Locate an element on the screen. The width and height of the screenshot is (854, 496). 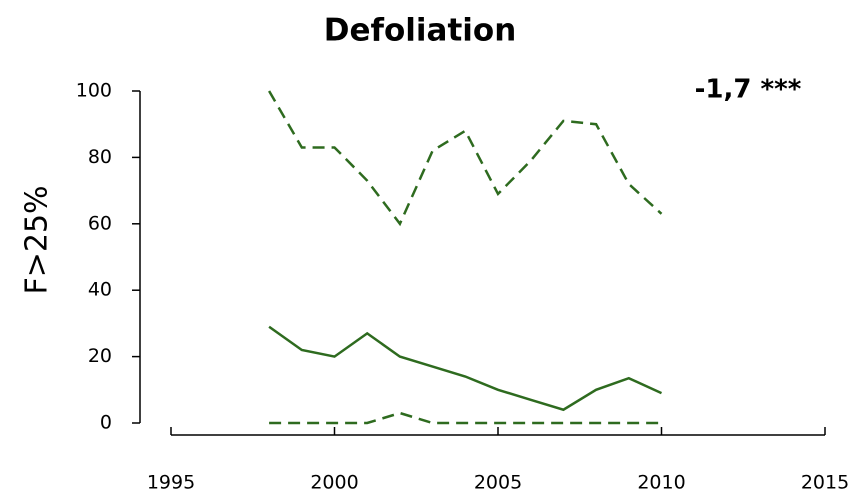
y-axis-label: F>25% is located at coordinates (37, 239).